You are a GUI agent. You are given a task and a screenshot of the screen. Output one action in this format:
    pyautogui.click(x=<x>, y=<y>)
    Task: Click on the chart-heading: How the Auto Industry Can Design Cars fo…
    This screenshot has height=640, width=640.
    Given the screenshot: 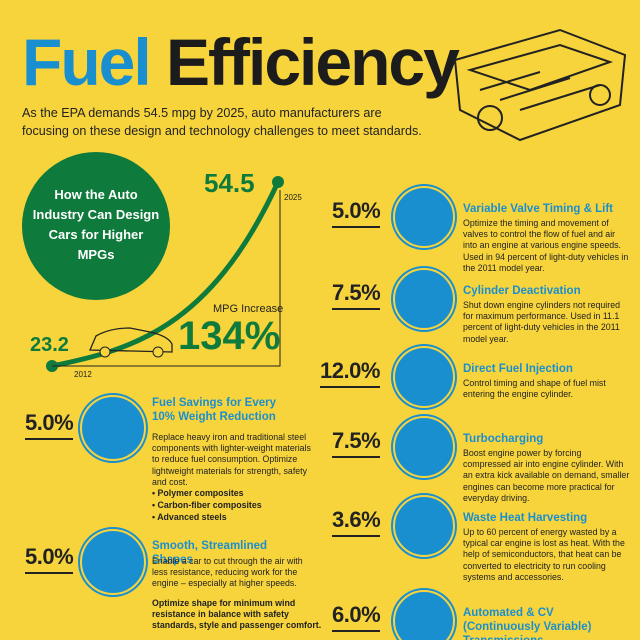 What is the action you would take?
    pyautogui.click(x=96, y=224)
    